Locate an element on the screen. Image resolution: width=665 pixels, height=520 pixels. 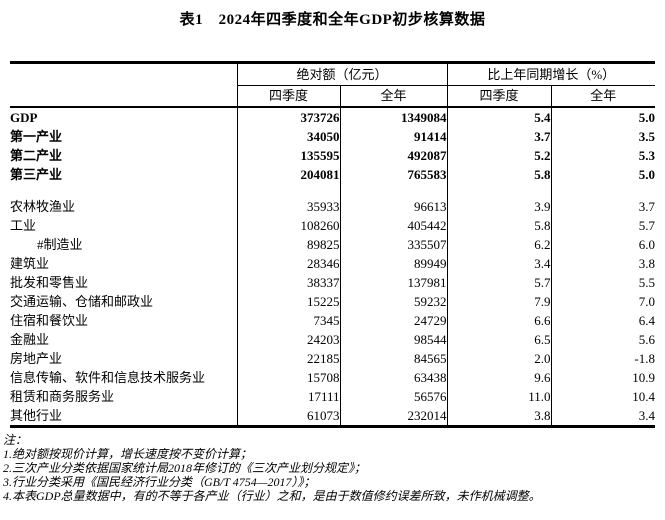
col-group-absolute: 绝对额（亿元） is located at coordinates (342, 74).